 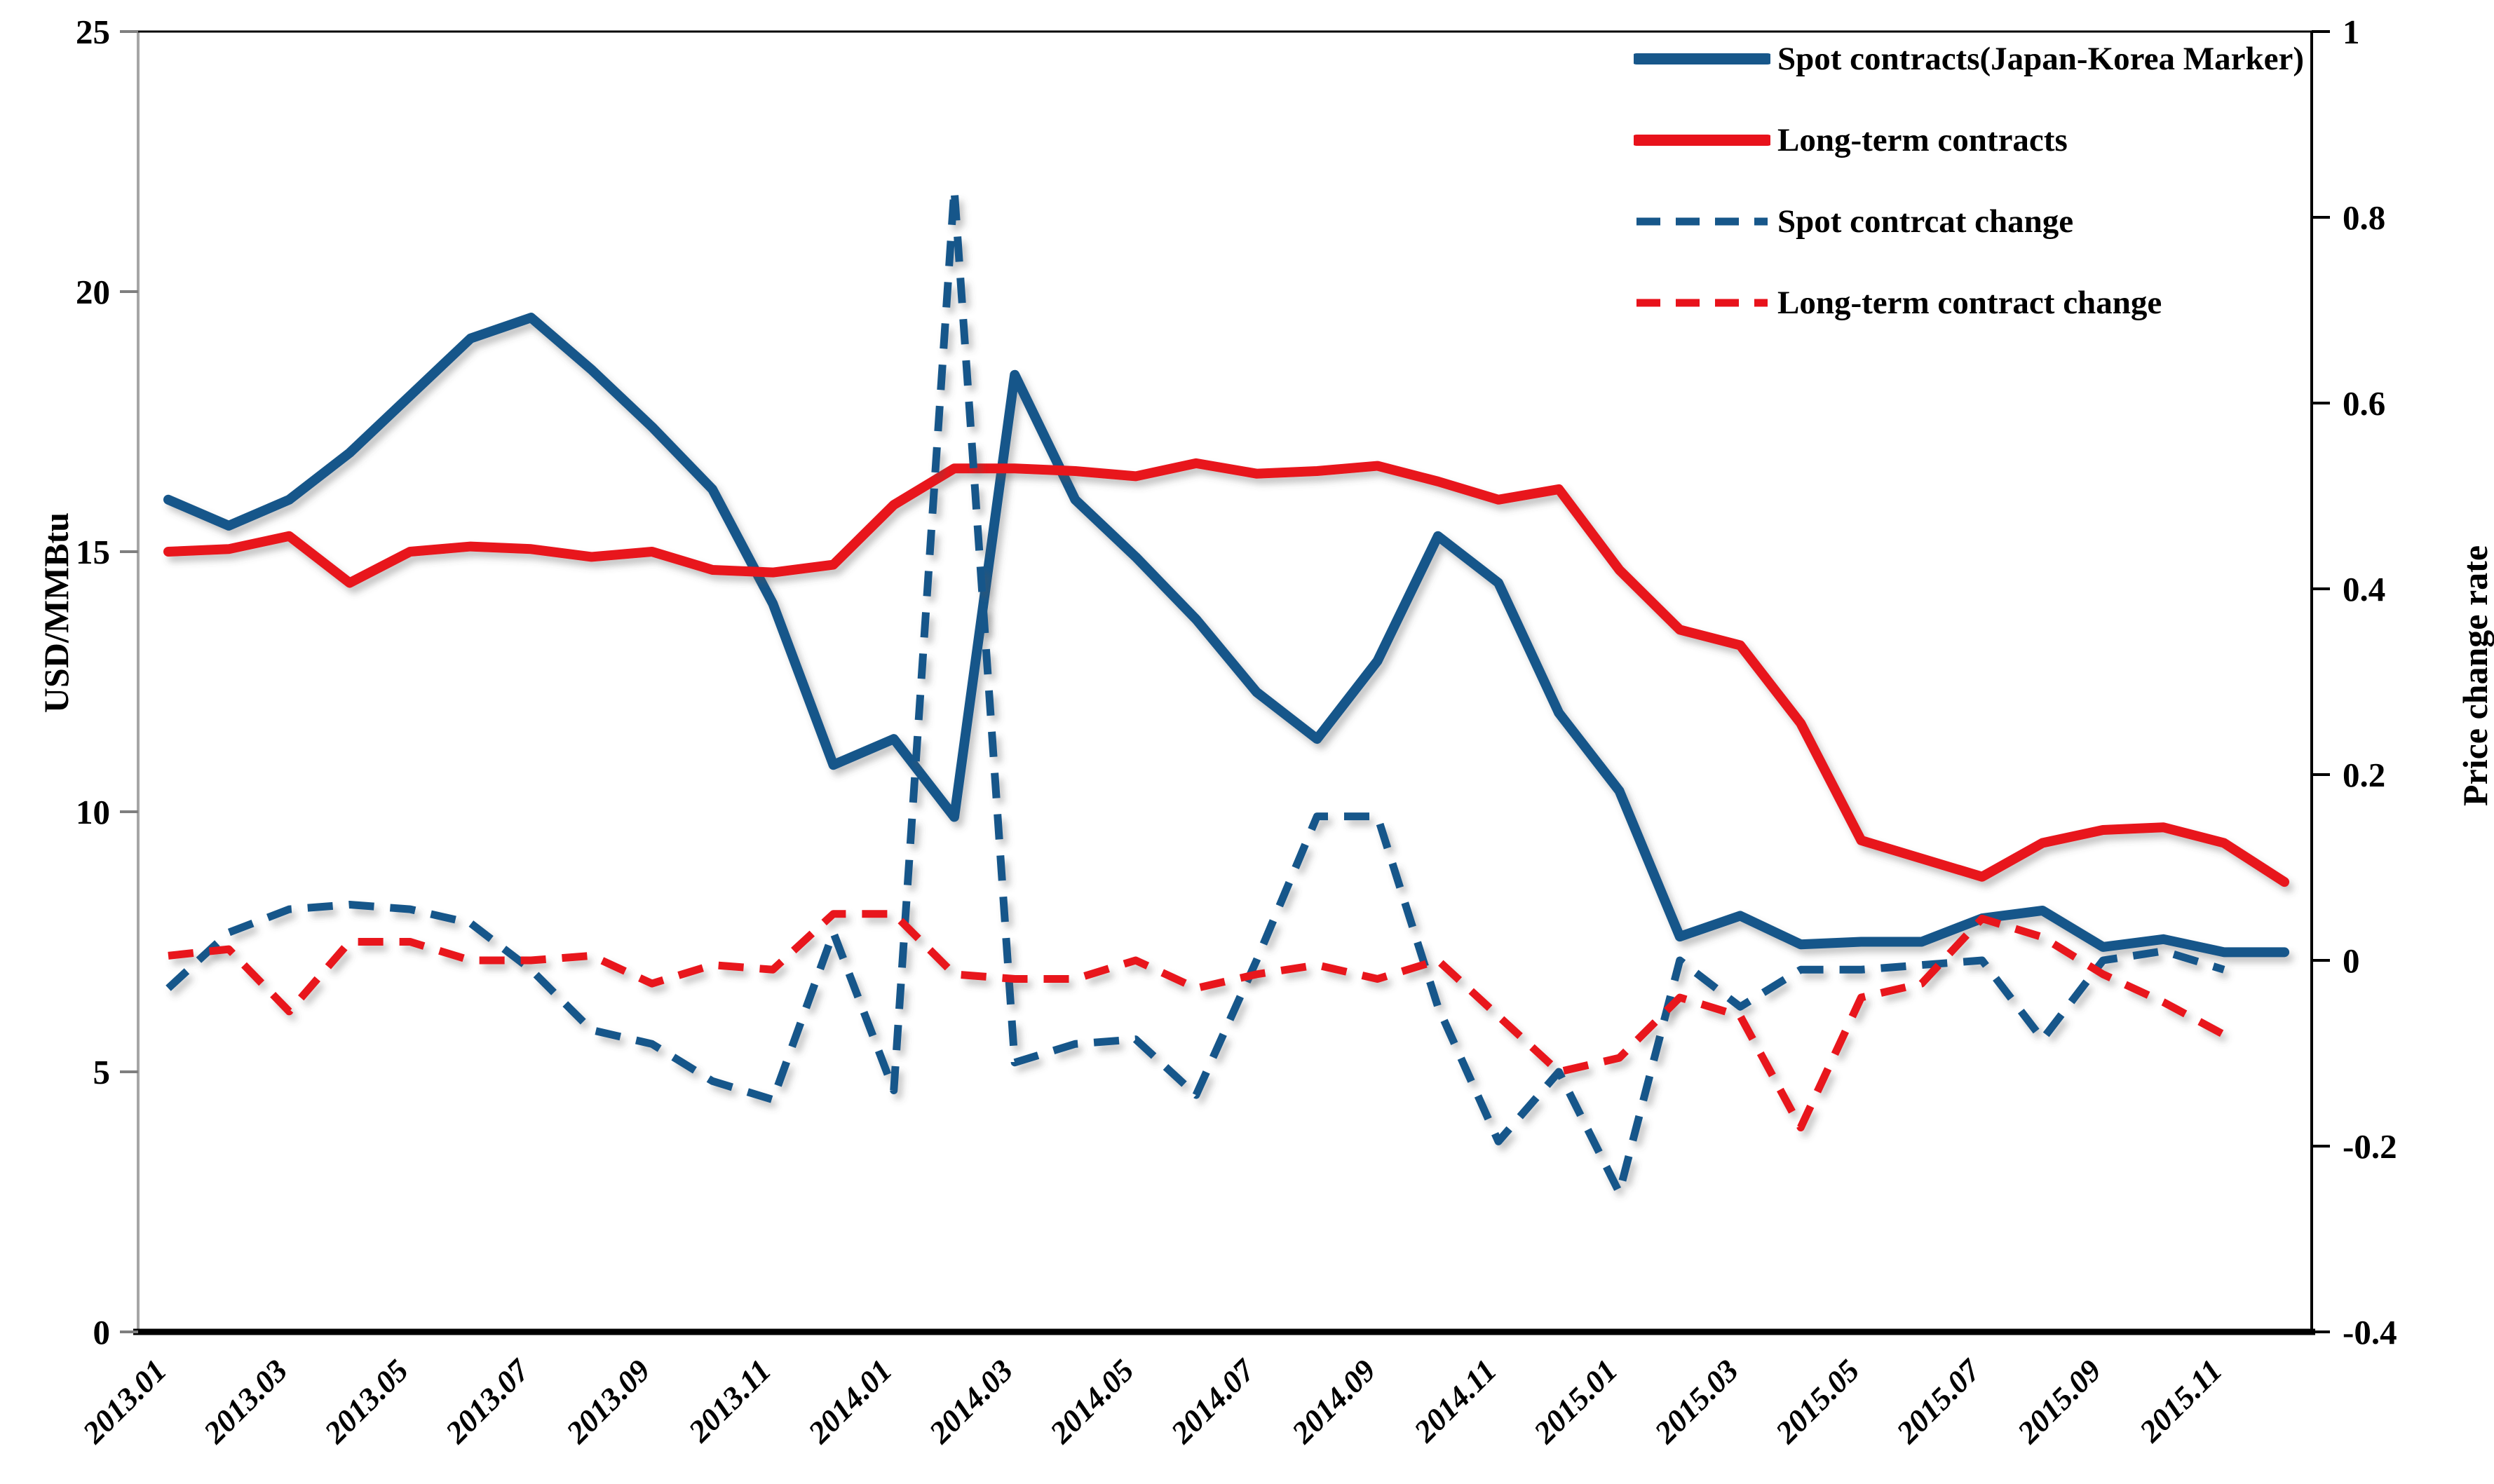 What do you see at coordinates (2370, 1332) in the screenshot?
I see `right-tick-label: -0.4` at bounding box center [2370, 1332].